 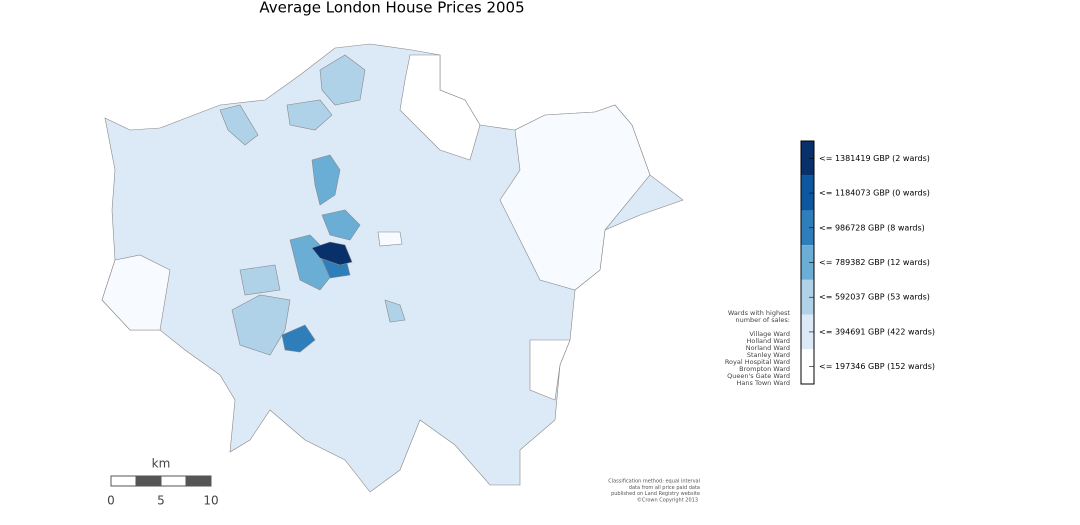 I want to click on legend-label: <= 986728 GBP (8 wards), so click(x=872, y=227).